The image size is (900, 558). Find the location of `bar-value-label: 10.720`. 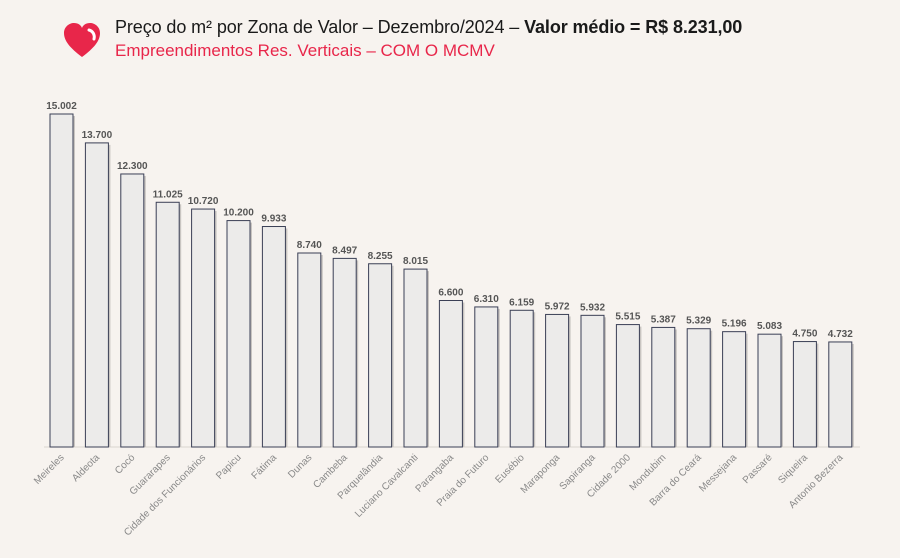

bar-value-label: 10.720 is located at coordinates (203, 201).